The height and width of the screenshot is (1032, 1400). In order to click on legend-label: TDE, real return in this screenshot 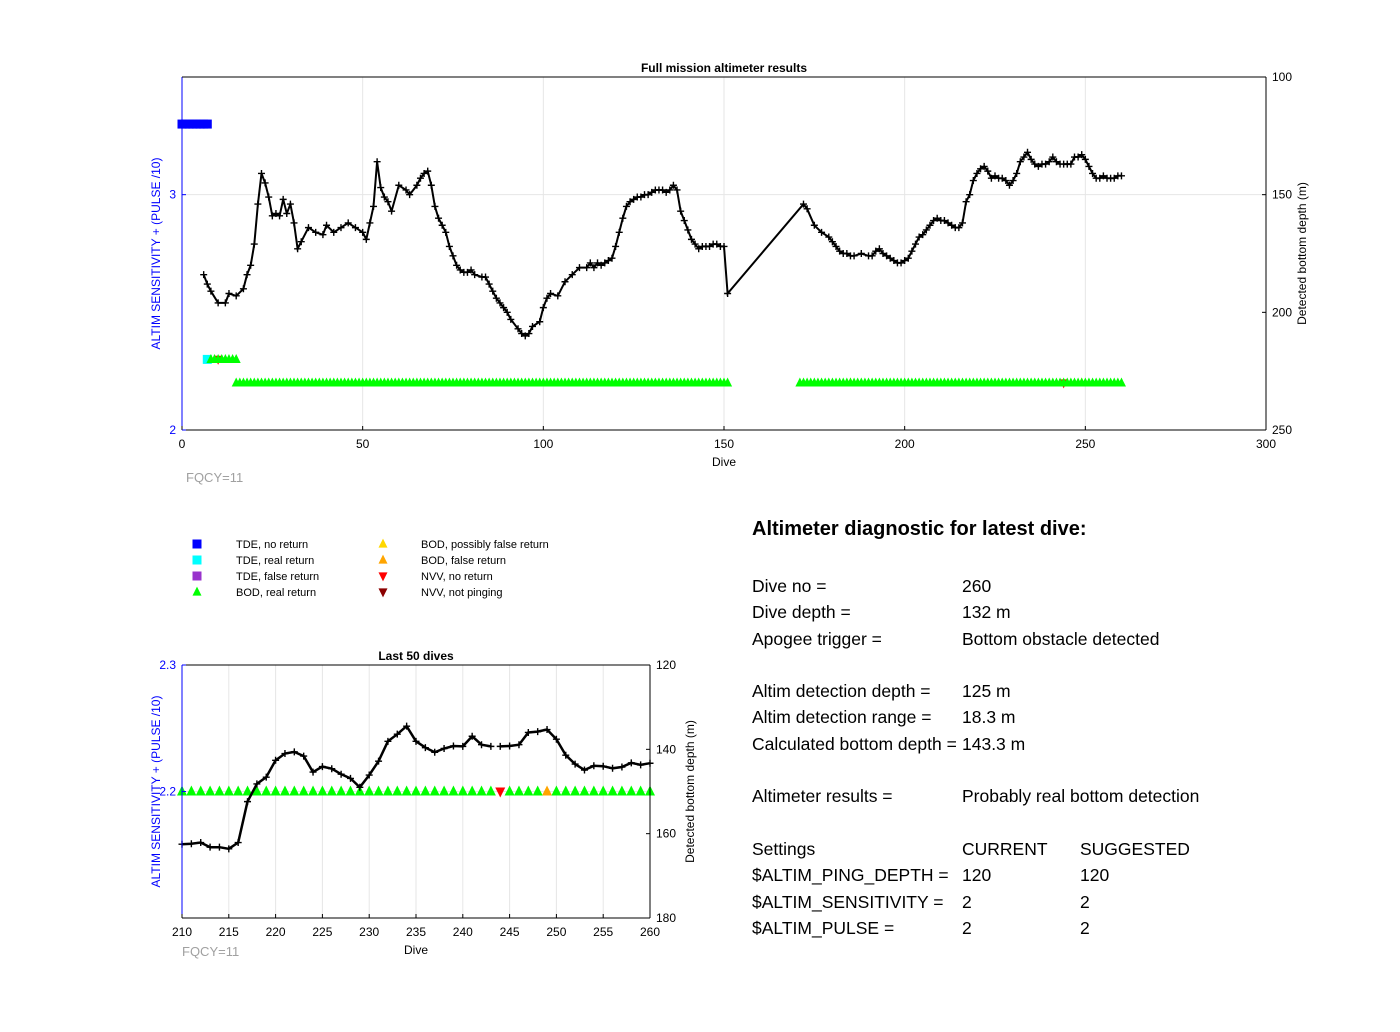, I will do `click(275, 561)`.